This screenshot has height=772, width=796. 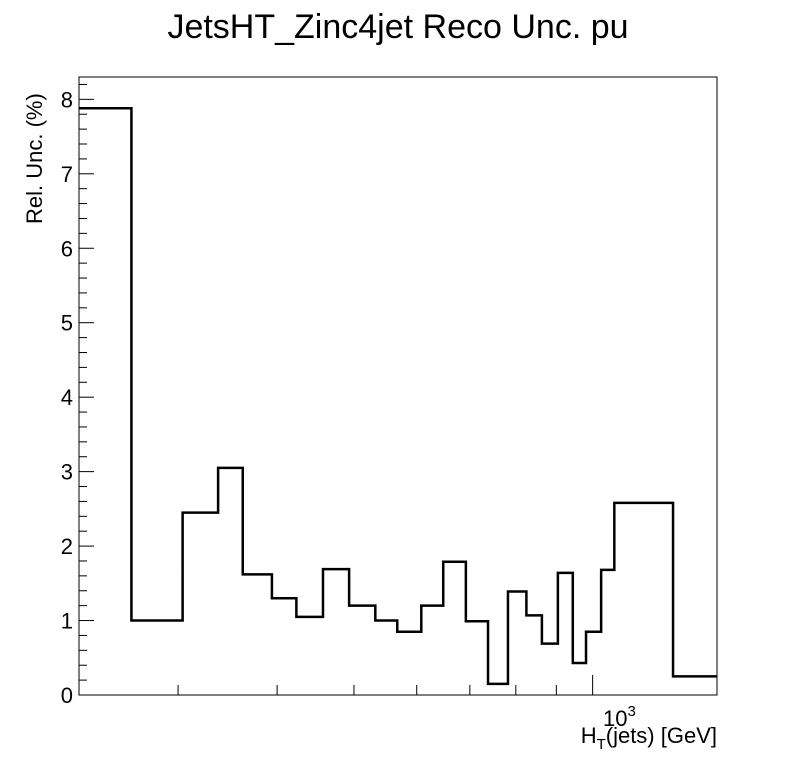 I want to click on x-tick-label-1000: 103, so click(x=619, y=717).